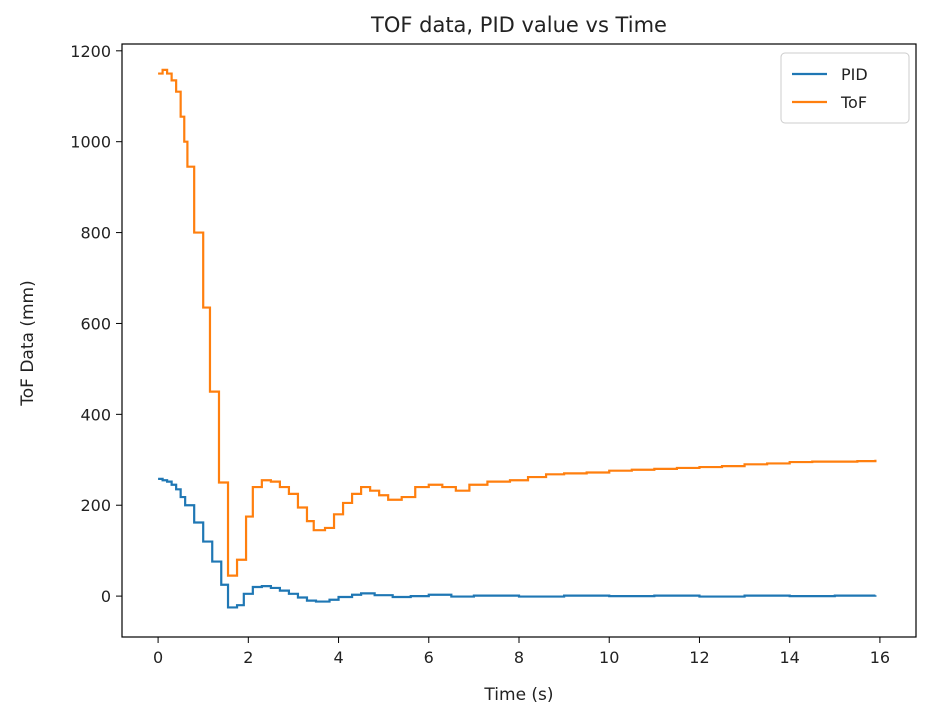  What do you see at coordinates (880, 657) in the screenshot?
I see `x-tick-label: 16` at bounding box center [880, 657].